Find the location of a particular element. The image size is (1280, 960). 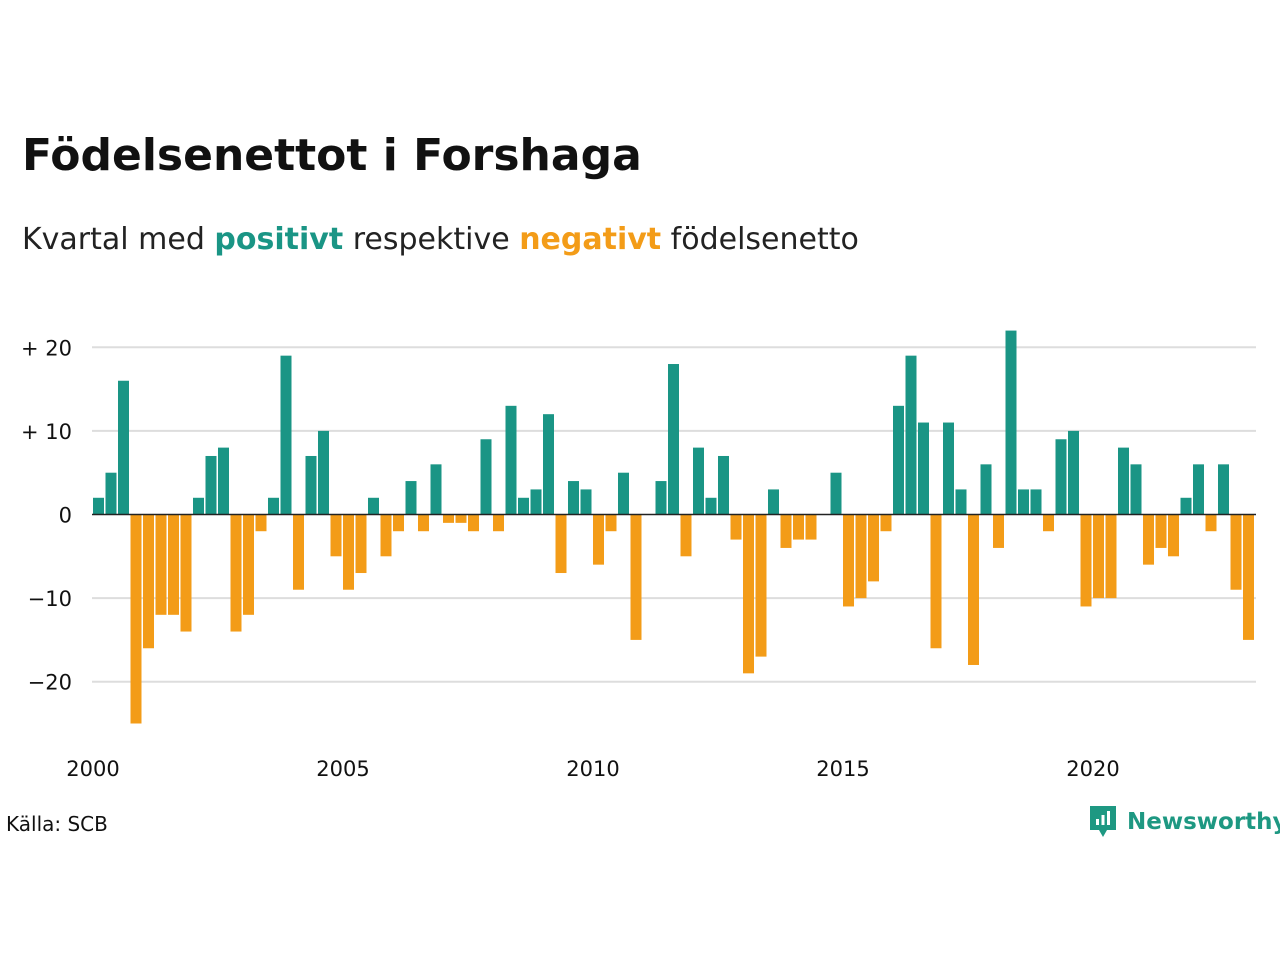

x-tick-label: 2020 is located at coordinates (1092, 769).